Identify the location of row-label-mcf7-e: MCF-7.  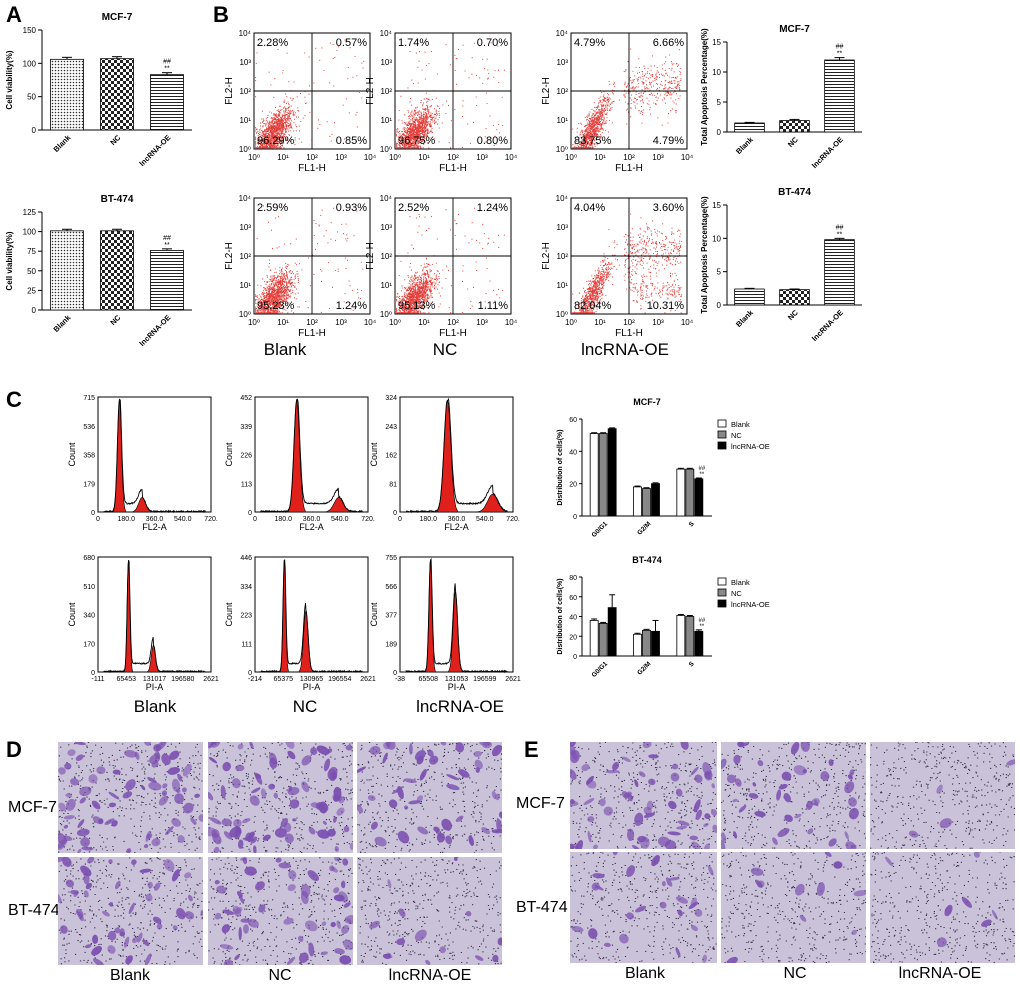
(540, 803).